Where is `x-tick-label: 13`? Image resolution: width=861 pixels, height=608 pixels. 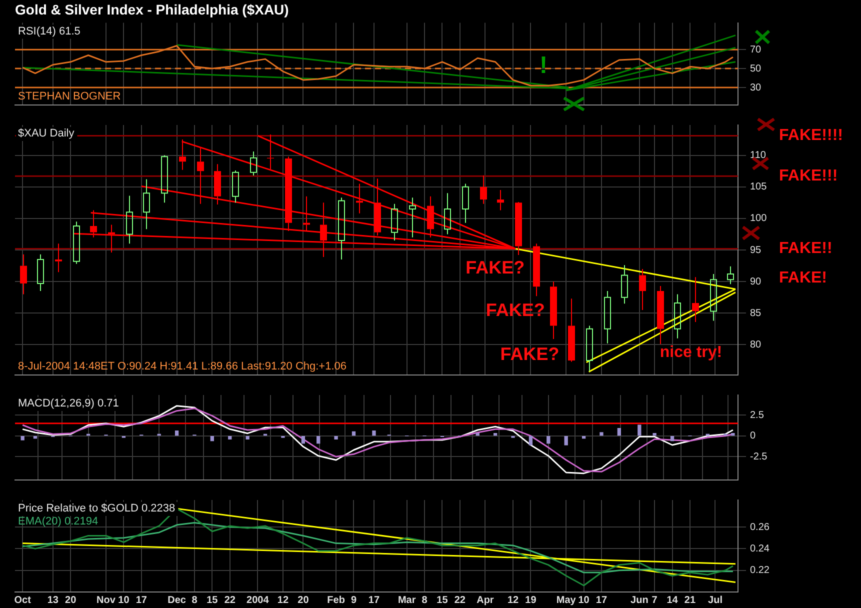
x-tick-label: 13 is located at coordinates (53, 600).